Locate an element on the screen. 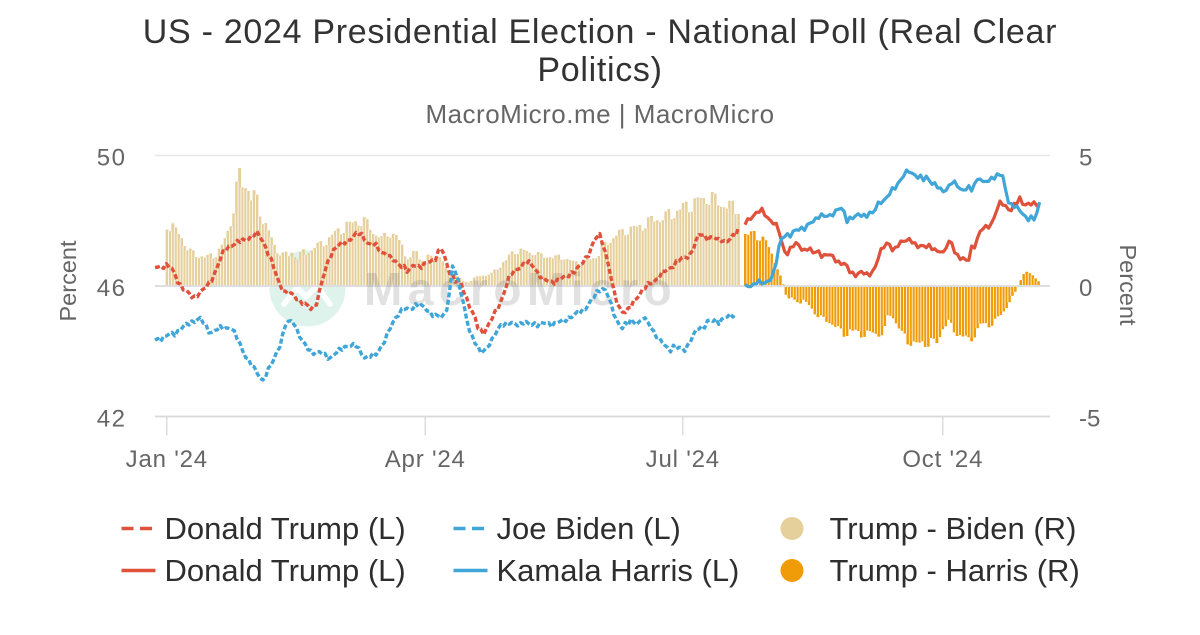  svg-text: 5 is located at coordinates (1085, 158).